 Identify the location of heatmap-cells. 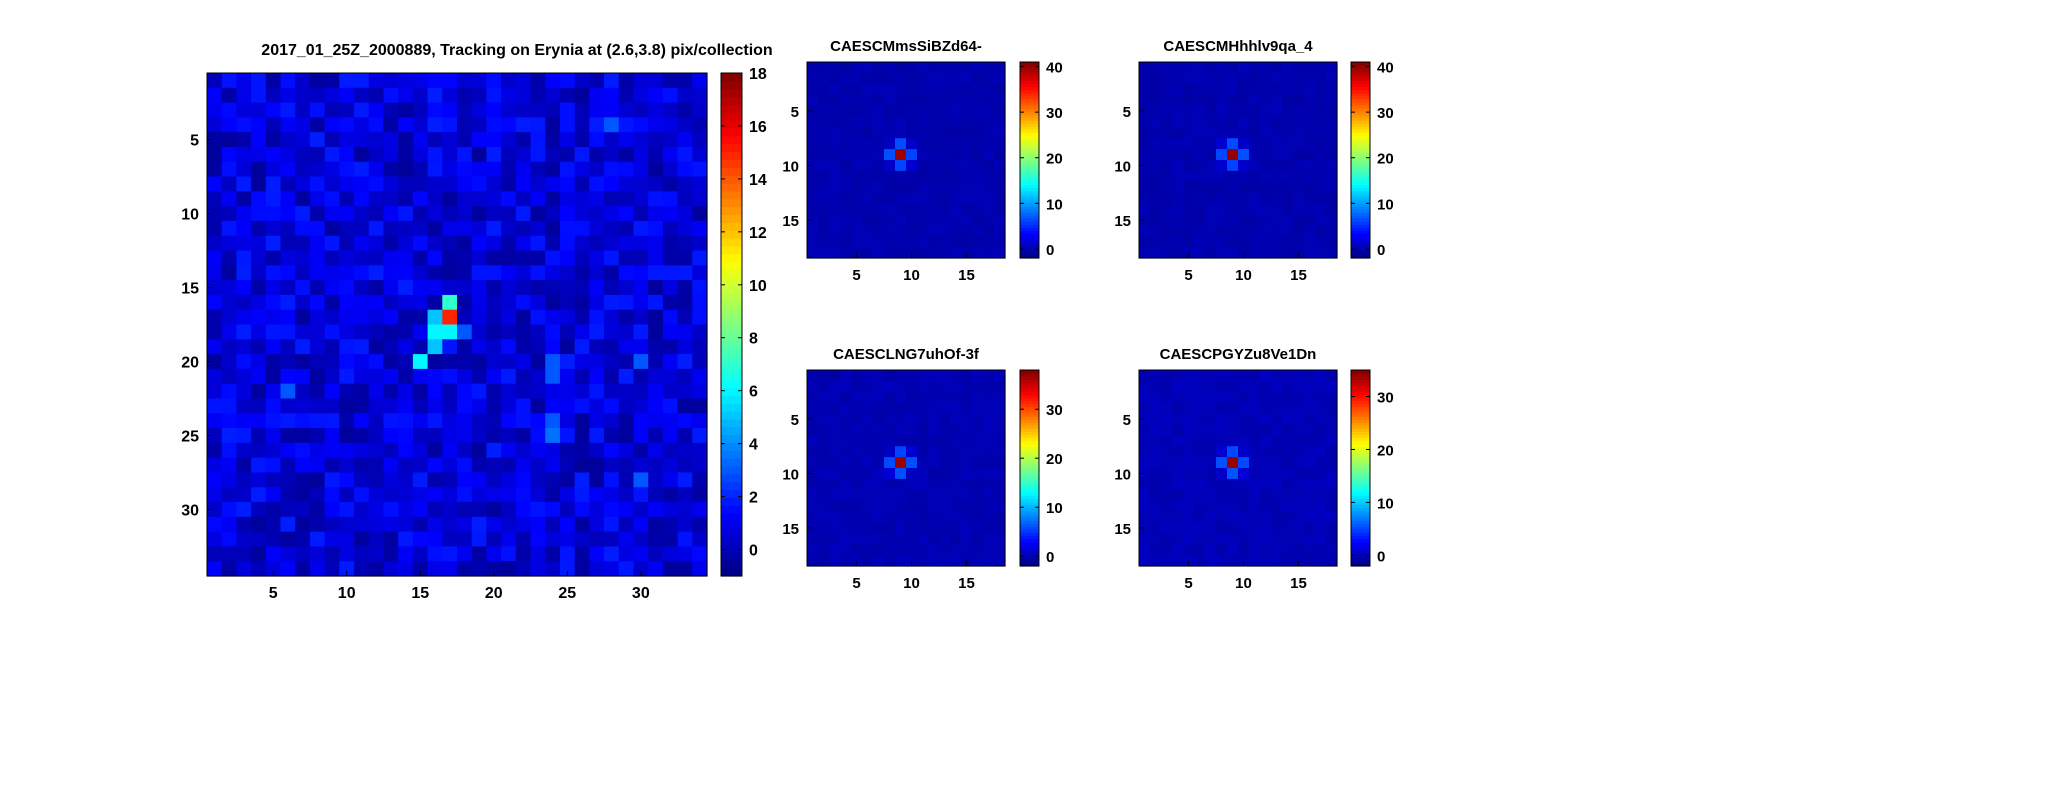
(1238, 160).